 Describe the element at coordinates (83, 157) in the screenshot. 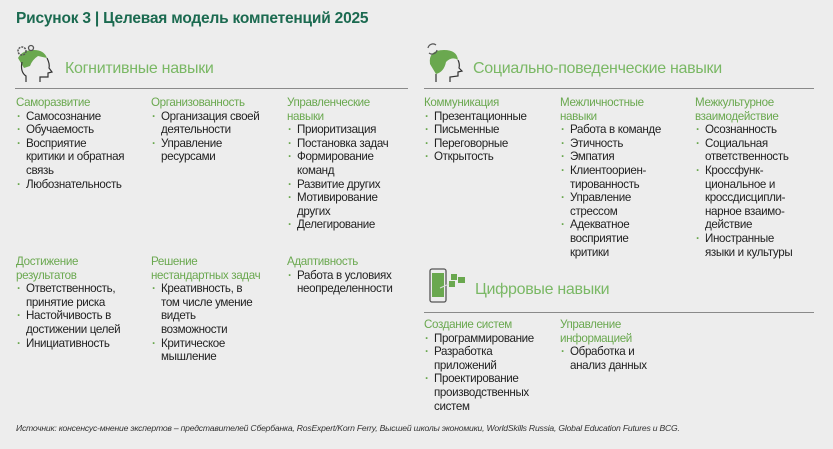

I see `list-item: Восприятие критики и обратная связь` at that location.